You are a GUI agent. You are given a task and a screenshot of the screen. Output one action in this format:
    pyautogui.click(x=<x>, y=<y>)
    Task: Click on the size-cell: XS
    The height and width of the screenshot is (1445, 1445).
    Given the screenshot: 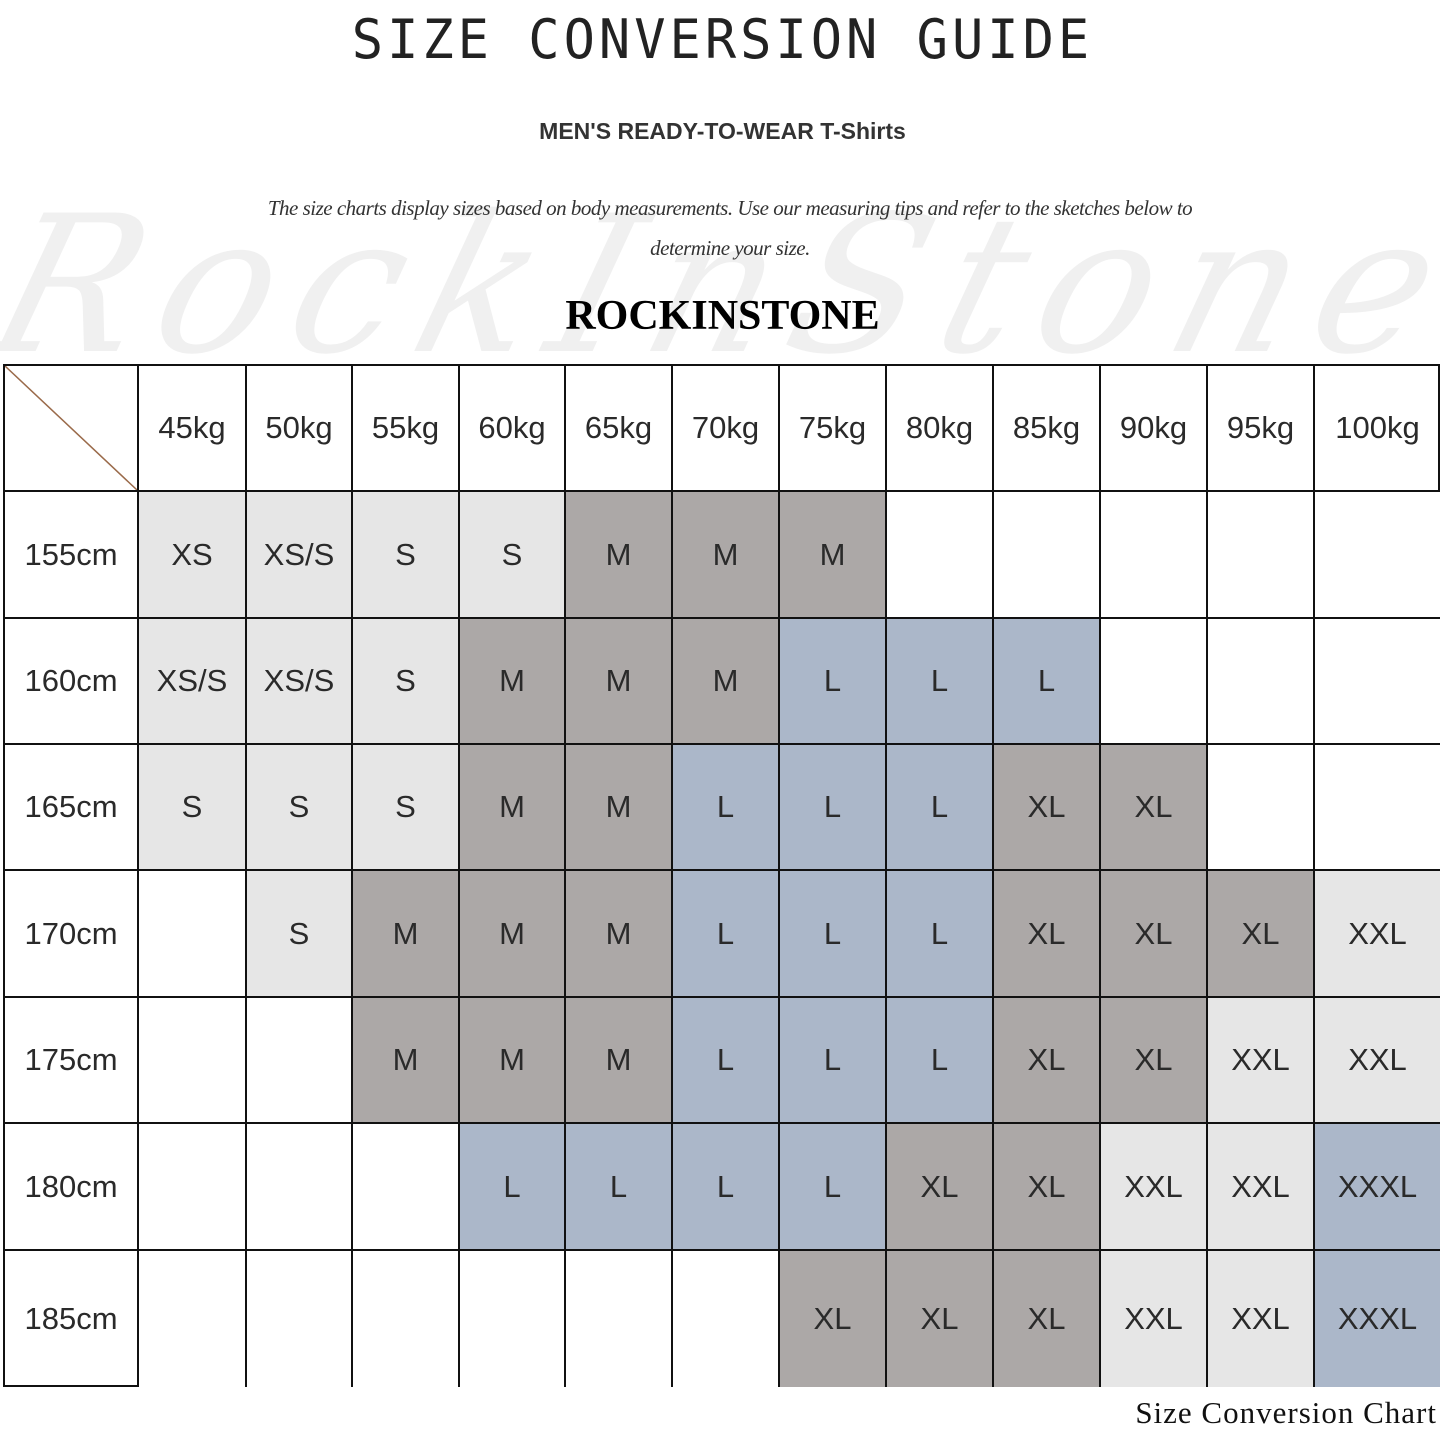 What is the action you would take?
    pyautogui.click(x=193, y=555)
    